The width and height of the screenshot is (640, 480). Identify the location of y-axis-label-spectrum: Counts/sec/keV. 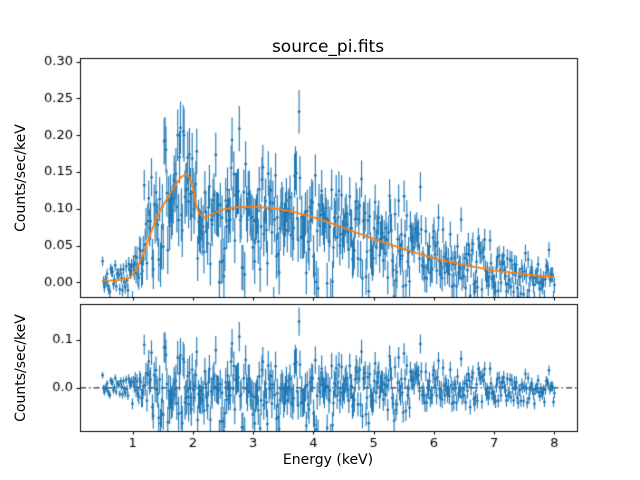
(21, 178).